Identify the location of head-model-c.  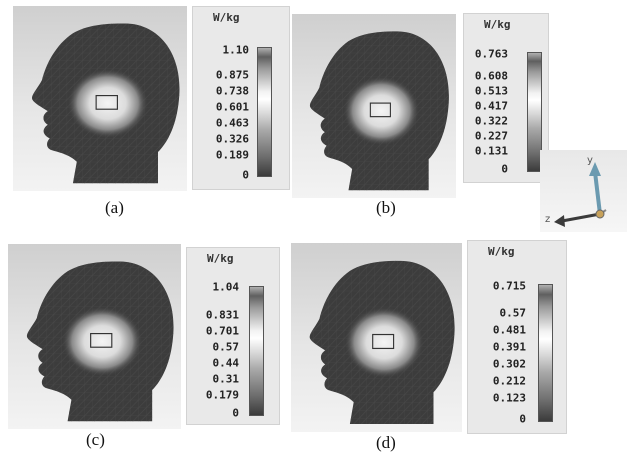
(94, 336).